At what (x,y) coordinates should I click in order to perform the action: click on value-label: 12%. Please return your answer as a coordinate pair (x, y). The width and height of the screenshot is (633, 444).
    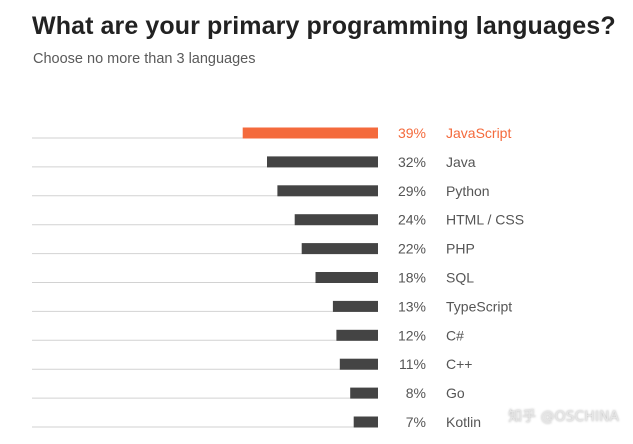
    Looking at the image, I should click on (412, 335).